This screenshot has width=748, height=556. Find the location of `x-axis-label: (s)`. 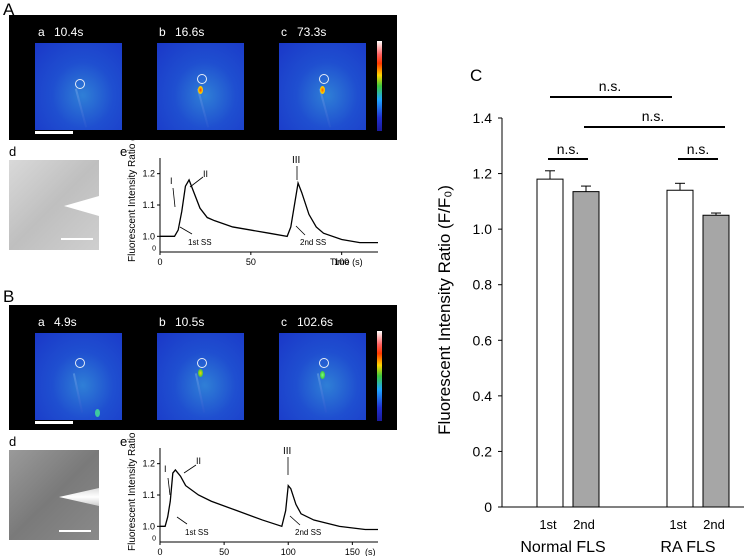

x-axis-label: (s) is located at coordinates (370, 551).